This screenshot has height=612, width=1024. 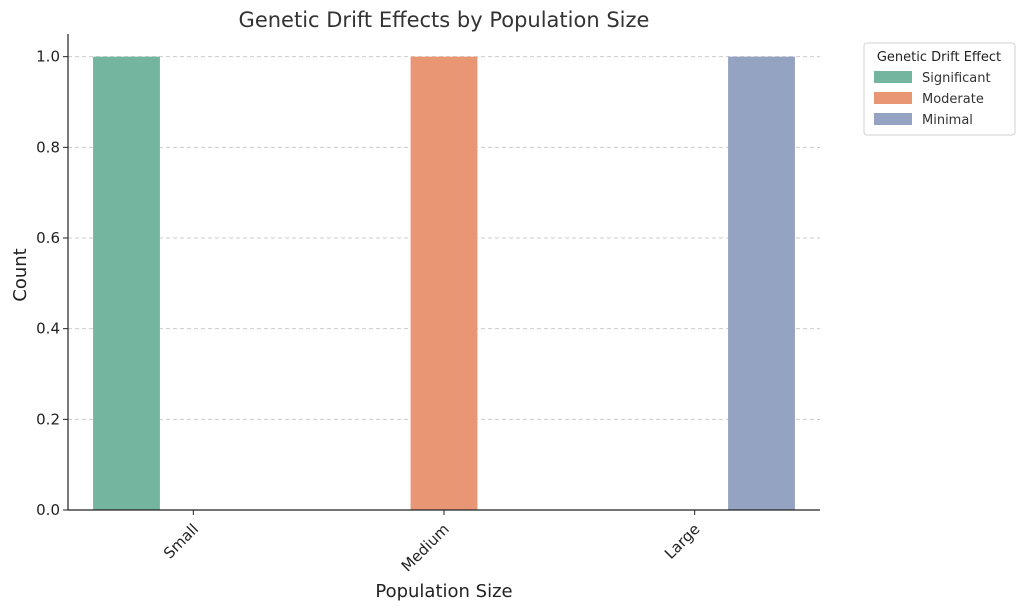 What do you see at coordinates (443, 591) in the screenshot?
I see `x-axis-label: Population Size` at bounding box center [443, 591].